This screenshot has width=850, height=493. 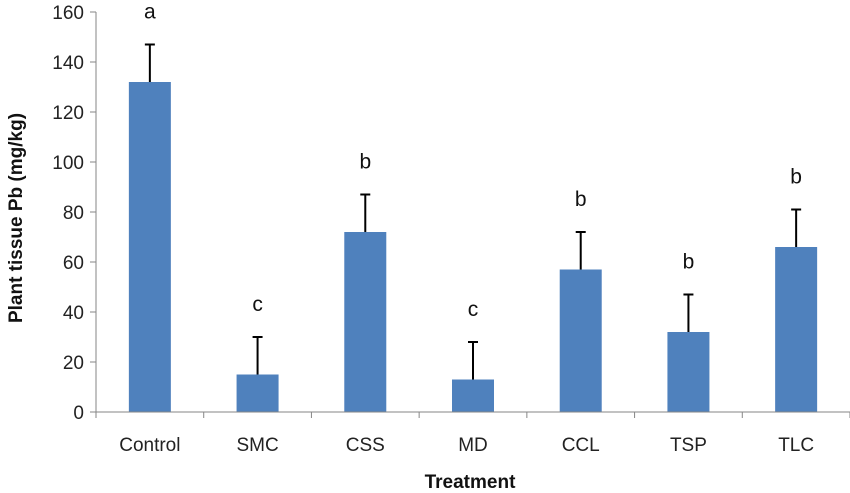 What do you see at coordinates (78, 413) in the screenshot?
I see `y-tick-label: 0` at bounding box center [78, 413].